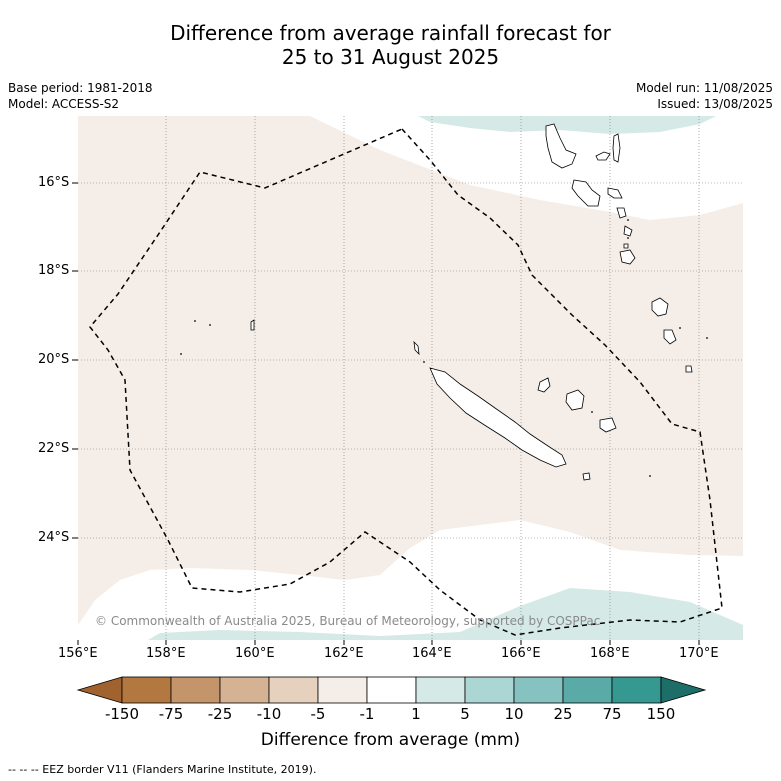 Image resolution: width=781 pixels, height=781 pixels. I want to click on colorbar-tick-label: 75, so click(612, 714).